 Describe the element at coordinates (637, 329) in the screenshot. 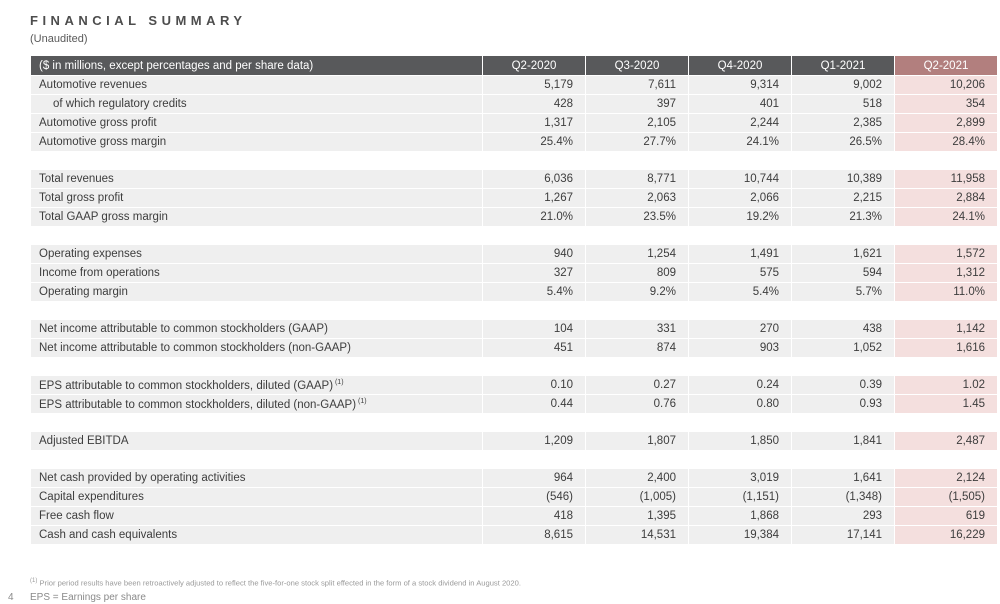

I see `value-cell: 331` at that location.